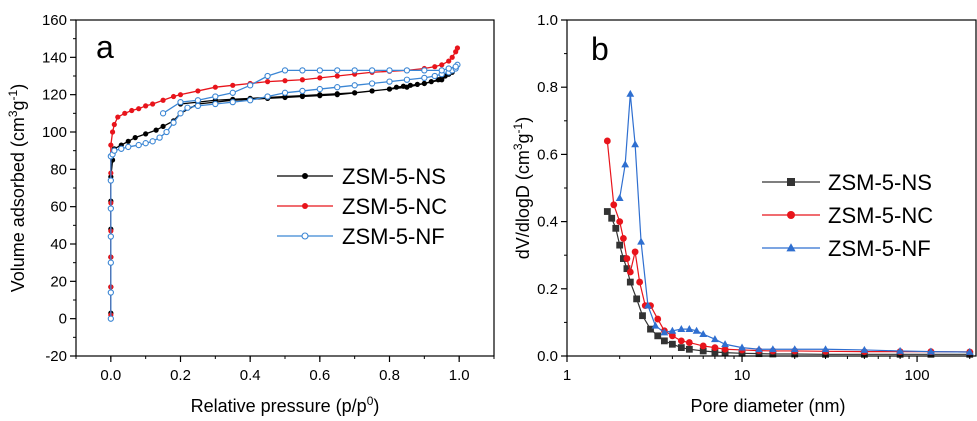  What do you see at coordinates (180, 375) in the screenshot?
I see `x-tick-label: 0.2` at bounding box center [180, 375].